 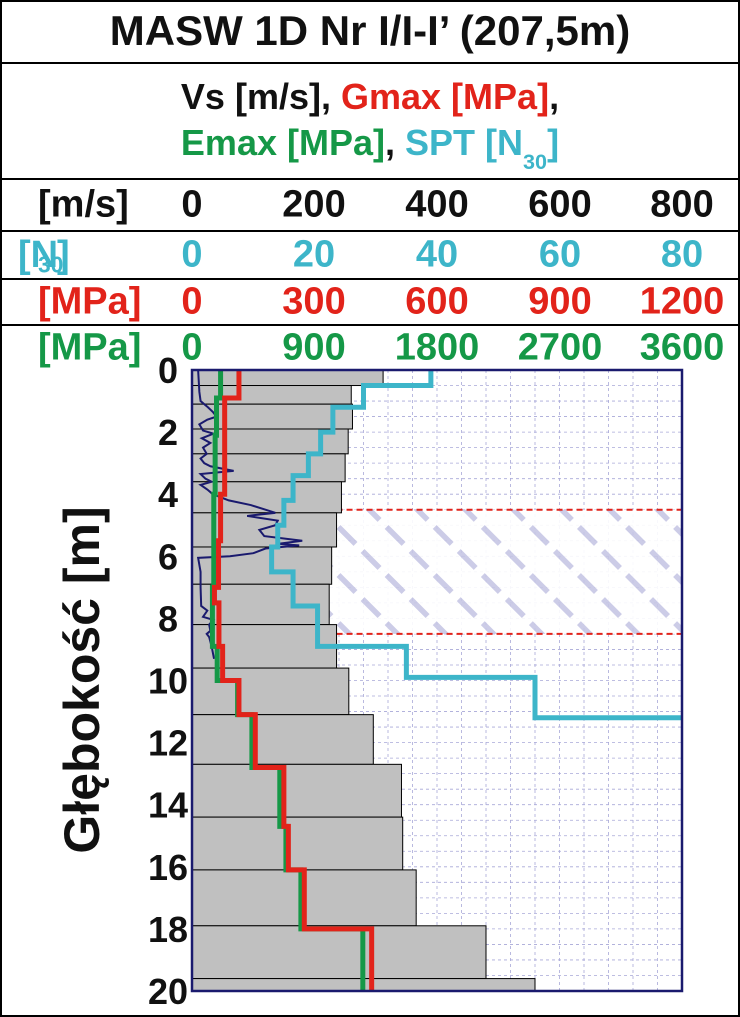 I want to click on scale-tick-emax: 2700, so click(x=560, y=347).